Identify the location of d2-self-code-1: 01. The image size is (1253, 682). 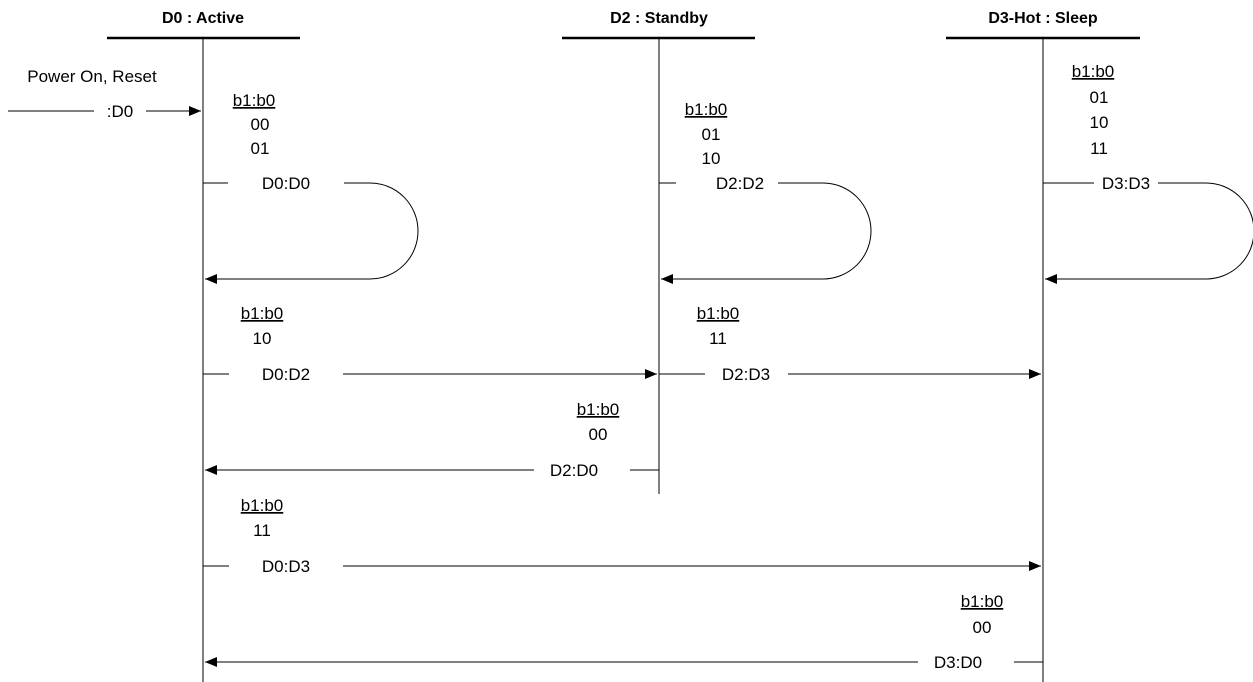
(711, 134).